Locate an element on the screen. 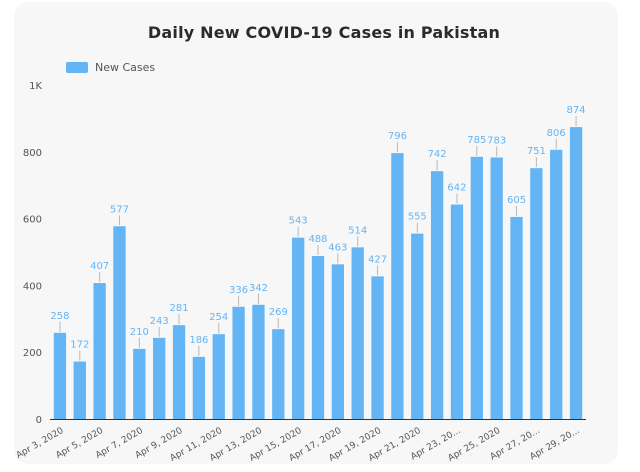 This screenshot has width=640, height=472. data-label: 336 is located at coordinates (238, 290).